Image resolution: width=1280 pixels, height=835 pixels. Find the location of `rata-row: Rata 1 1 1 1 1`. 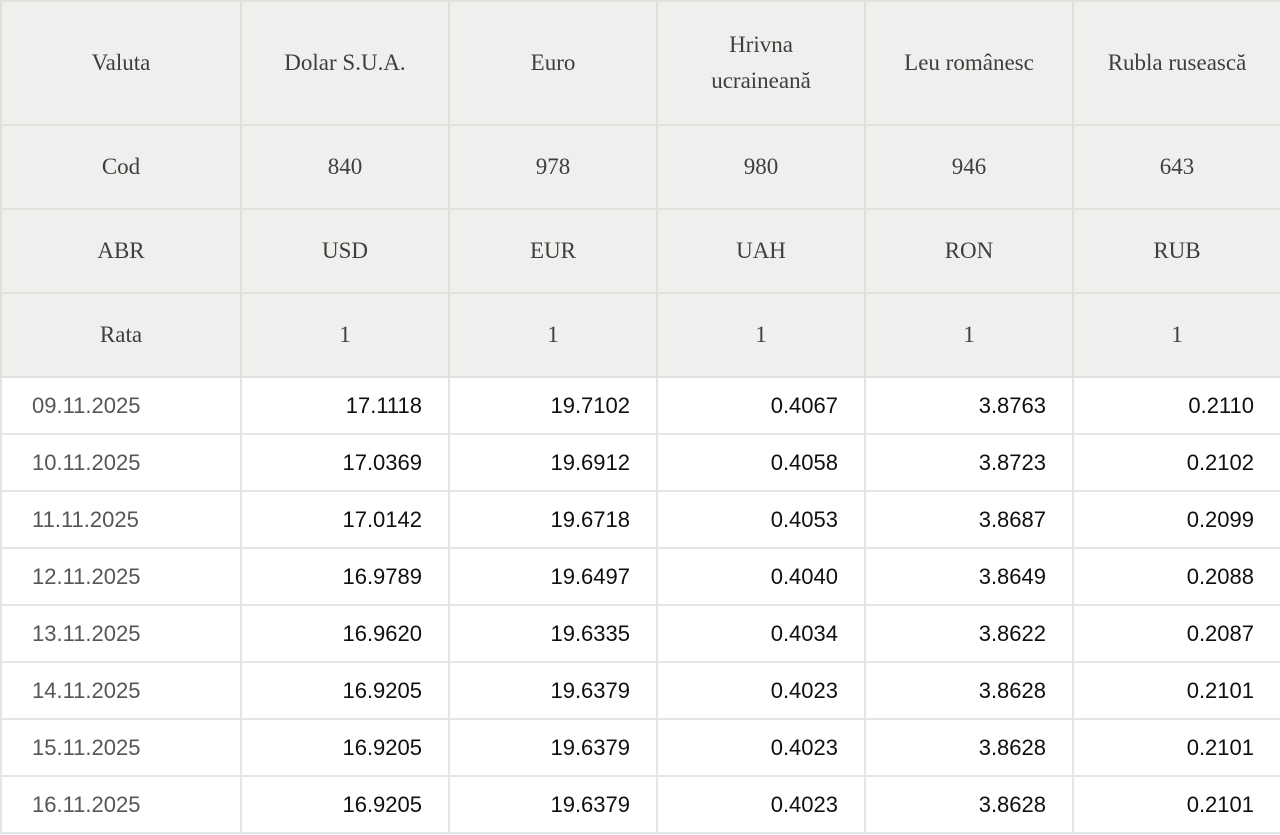

rata-row: Rata 1 1 1 1 1 is located at coordinates (640, 335).